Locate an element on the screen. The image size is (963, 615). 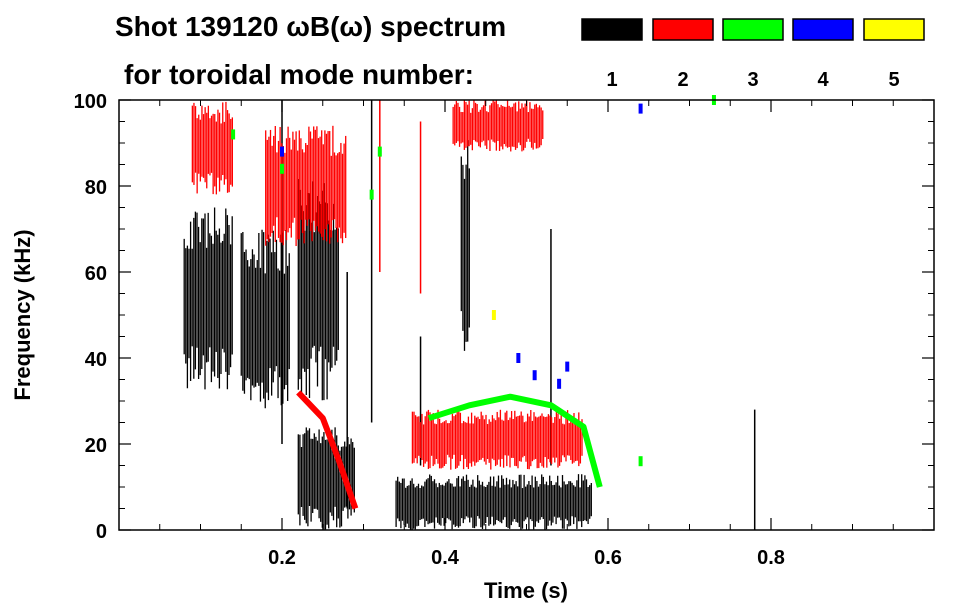
y-tick-label: 80 is located at coordinates (96, 188).